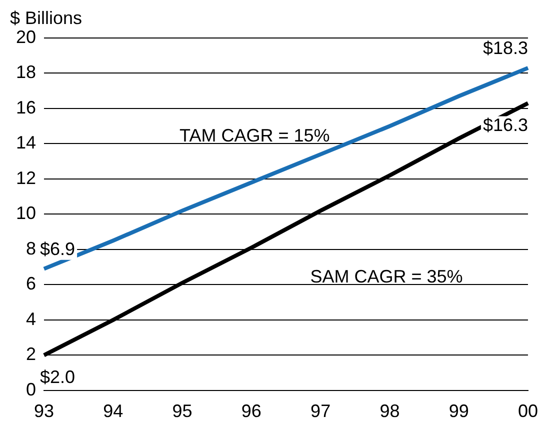  What do you see at coordinates (386, 276) in the screenshot?
I see `annotation: SAM CAGR = 35%` at bounding box center [386, 276].